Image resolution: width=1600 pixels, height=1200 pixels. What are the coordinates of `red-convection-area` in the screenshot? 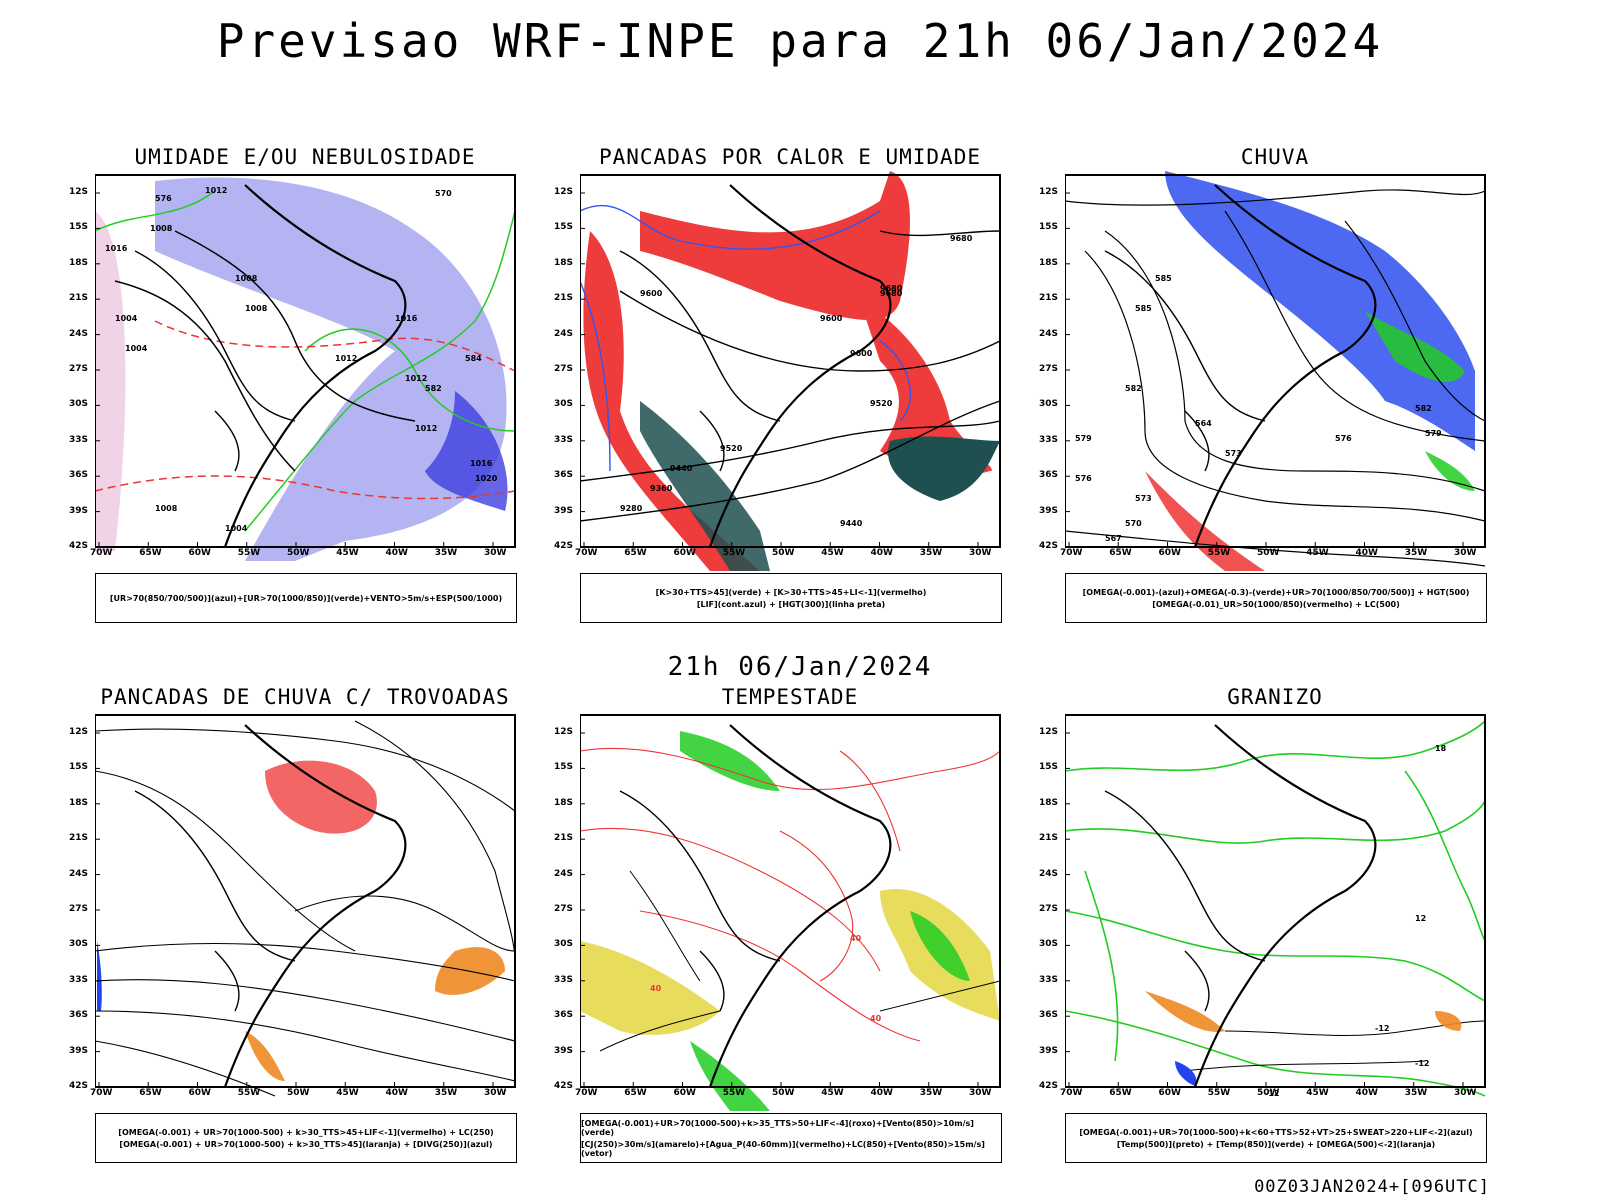 It's located at (321, 797).